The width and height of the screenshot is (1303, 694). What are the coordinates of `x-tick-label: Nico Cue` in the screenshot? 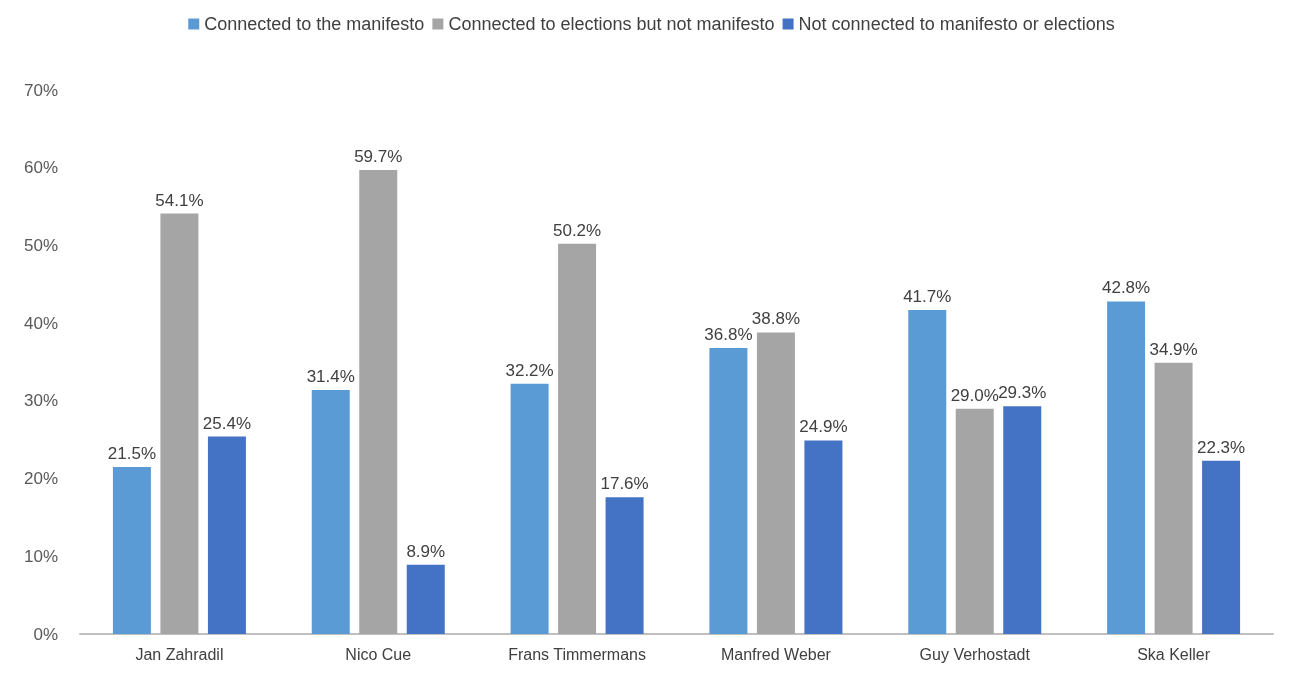 It's located at (378, 654).